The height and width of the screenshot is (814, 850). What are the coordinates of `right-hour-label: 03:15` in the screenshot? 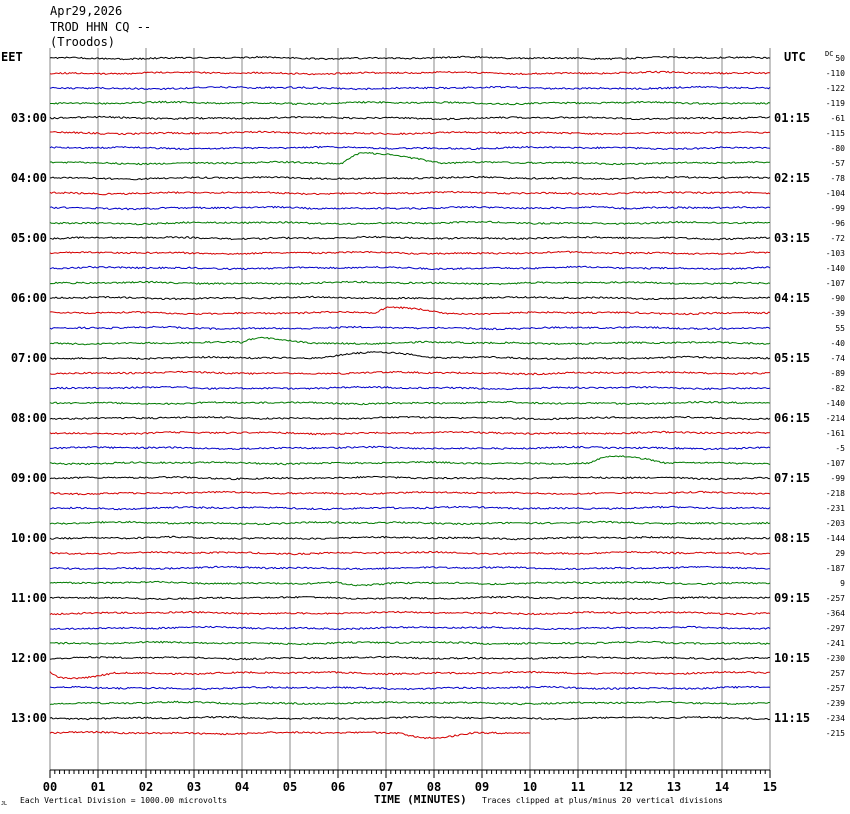 It's located at (792, 238).